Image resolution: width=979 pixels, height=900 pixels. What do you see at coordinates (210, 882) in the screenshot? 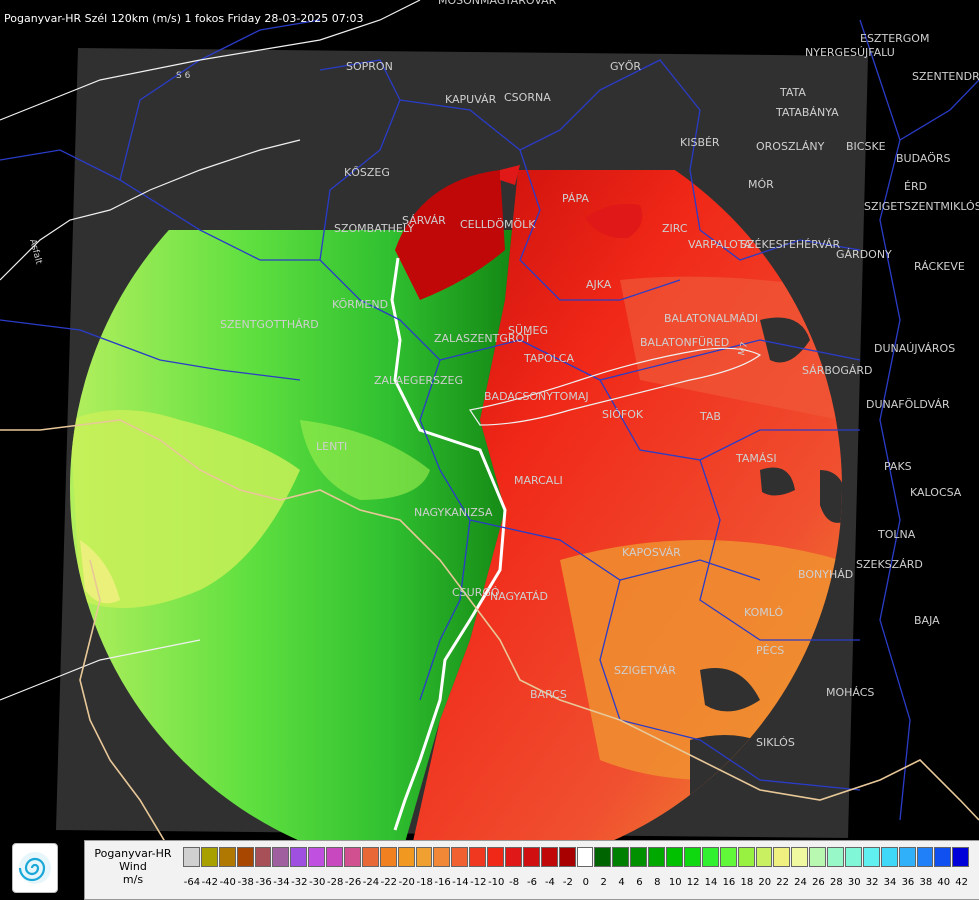
I see `legend-tick-label: -42` at bounding box center [210, 882].